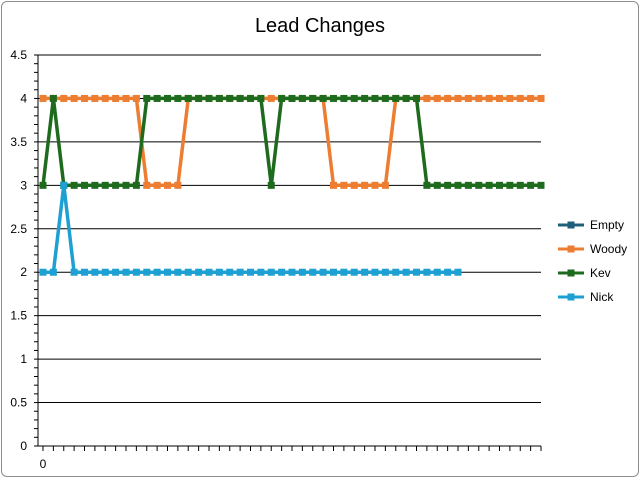 The image size is (642, 480). Describe the element at coordinates (250, 228) in the screenshot. I see `series-nick` at that location.